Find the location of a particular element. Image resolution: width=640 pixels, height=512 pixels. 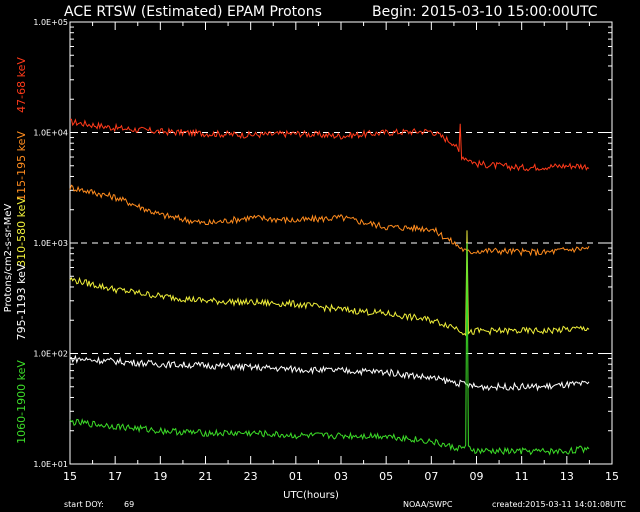

x-tick-label: 05 is located at coordinates (386, 476).